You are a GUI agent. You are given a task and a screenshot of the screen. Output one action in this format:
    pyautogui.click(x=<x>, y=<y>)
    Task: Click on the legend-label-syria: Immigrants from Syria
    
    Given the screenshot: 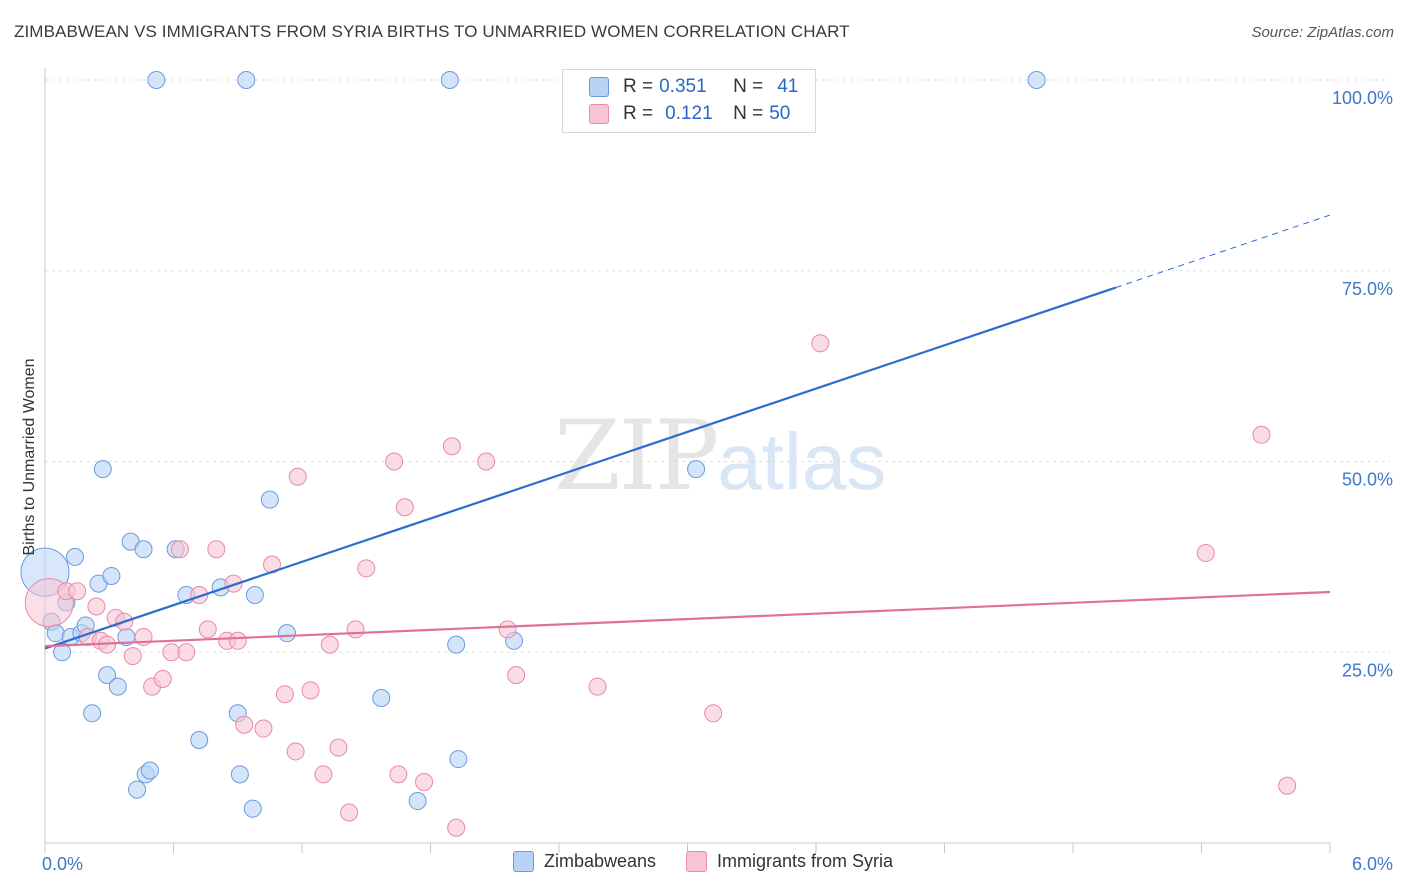 What is the action you would take?
    pyautogui.click(x=805, y=861)
    